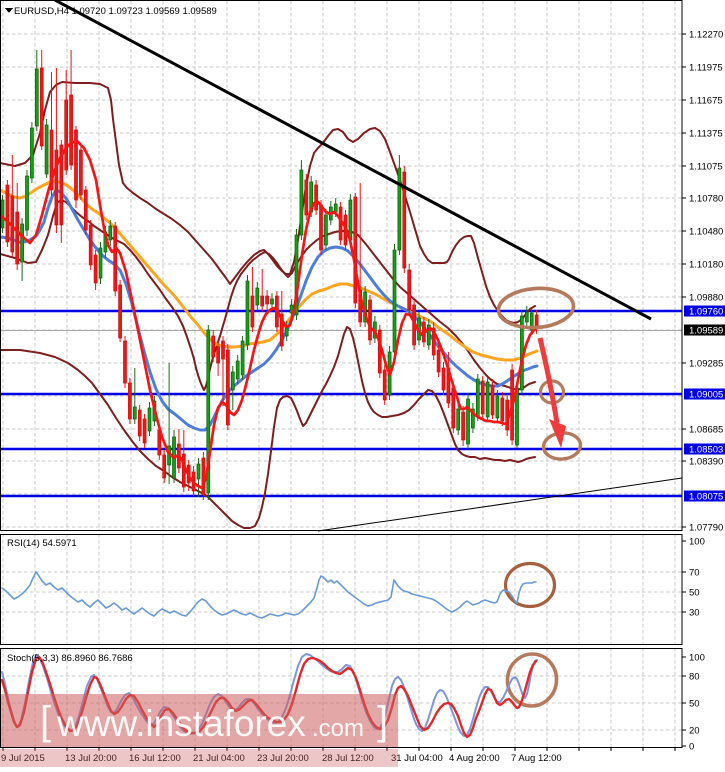 The image size is (725, 772). I want to click on svg-text: 1.09005, so click(706, 395).